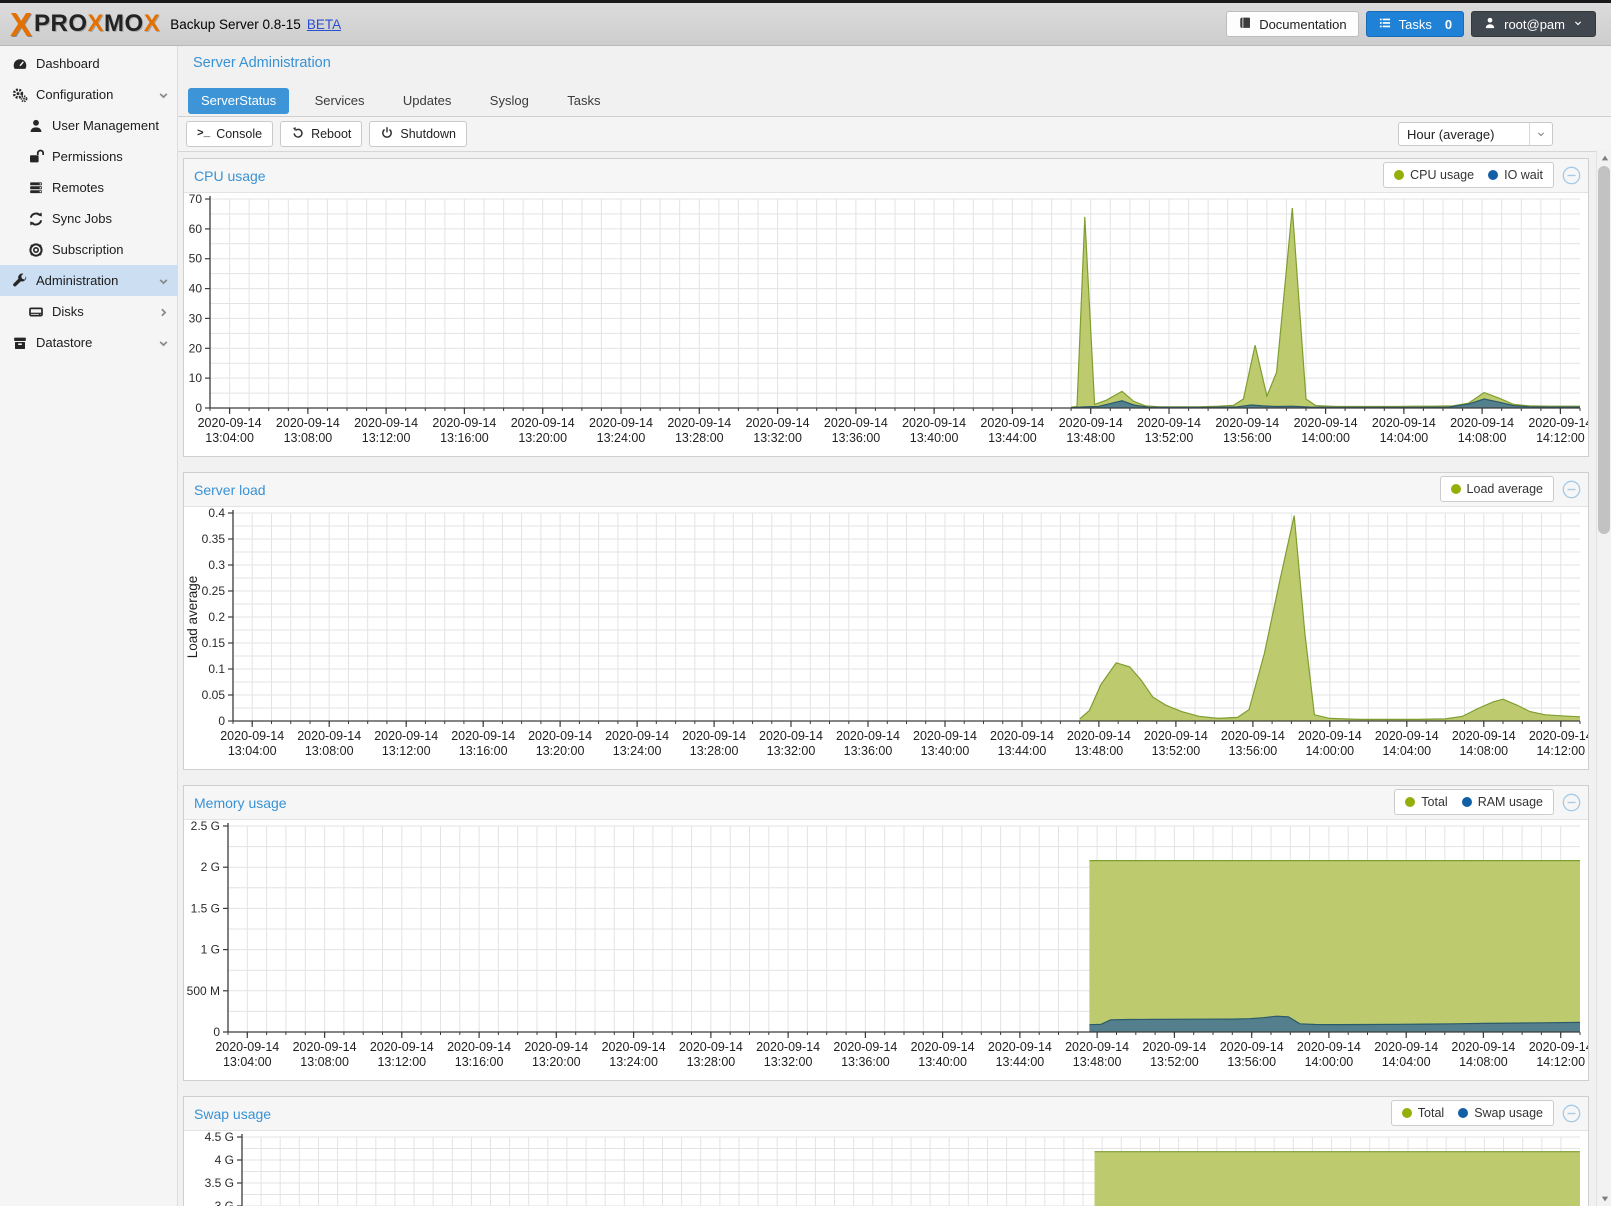 The height and width of the screenshot is (1206, 1611). What do you see at coordinates (1097, 1062) in the screenshot?
I see `svg-text: 13:48:00` at bounding box center [1097, 1062].